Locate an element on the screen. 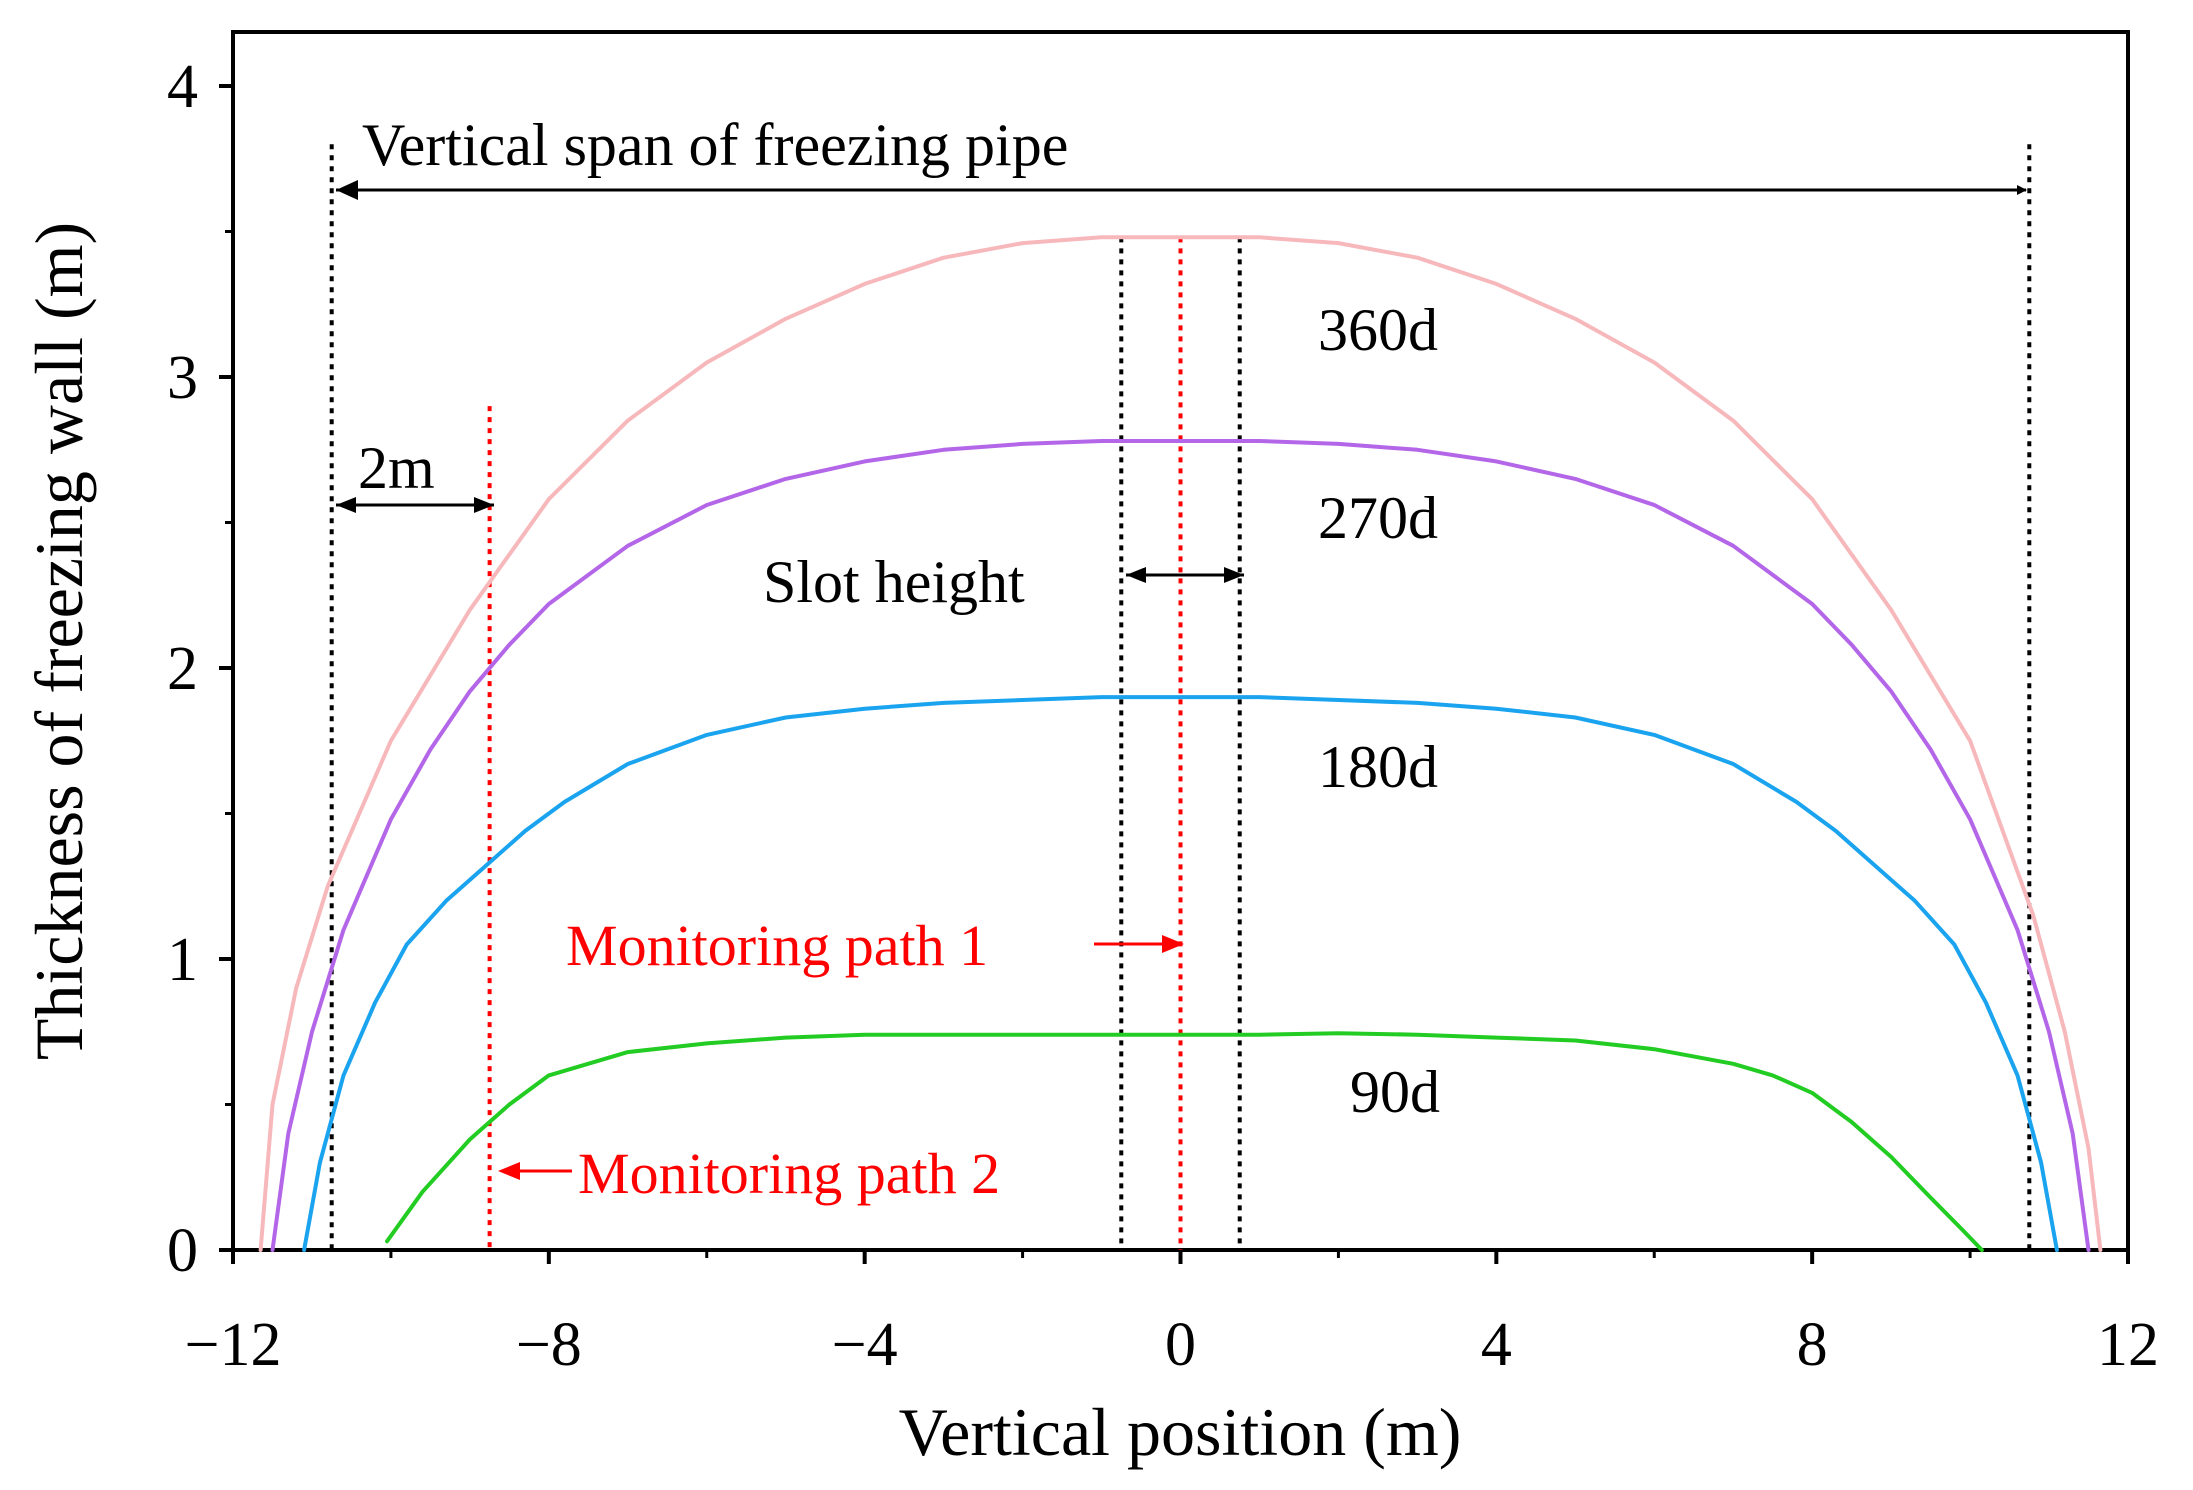  series-line-90d is located at coordinates (1184, 1141).